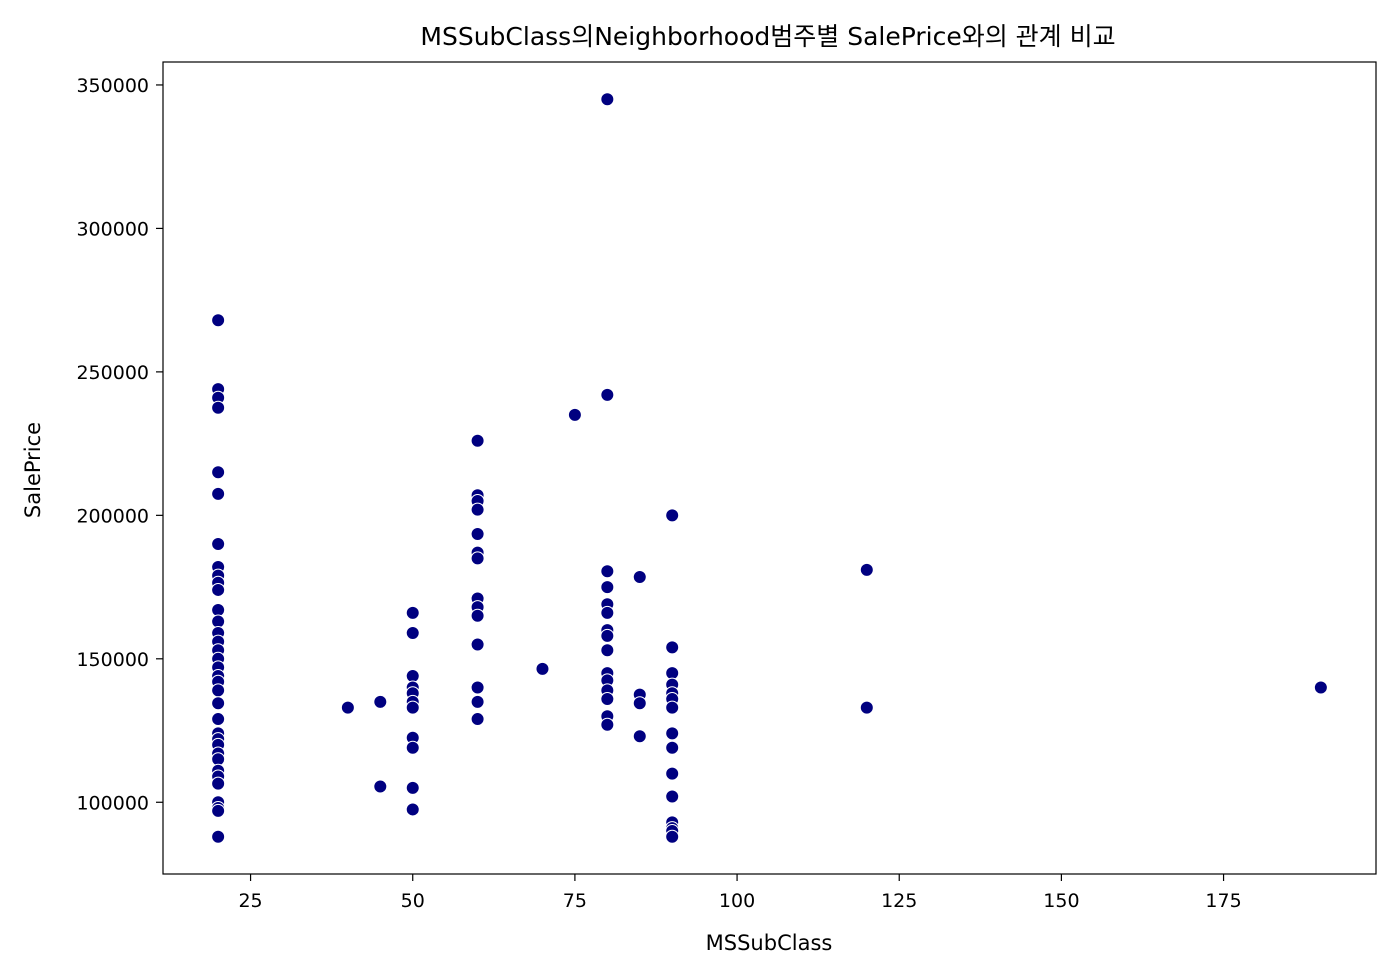  Describe the element at coordinates (1061, 901) in the screenshot. I see `x-tick-label: 150` at that location.